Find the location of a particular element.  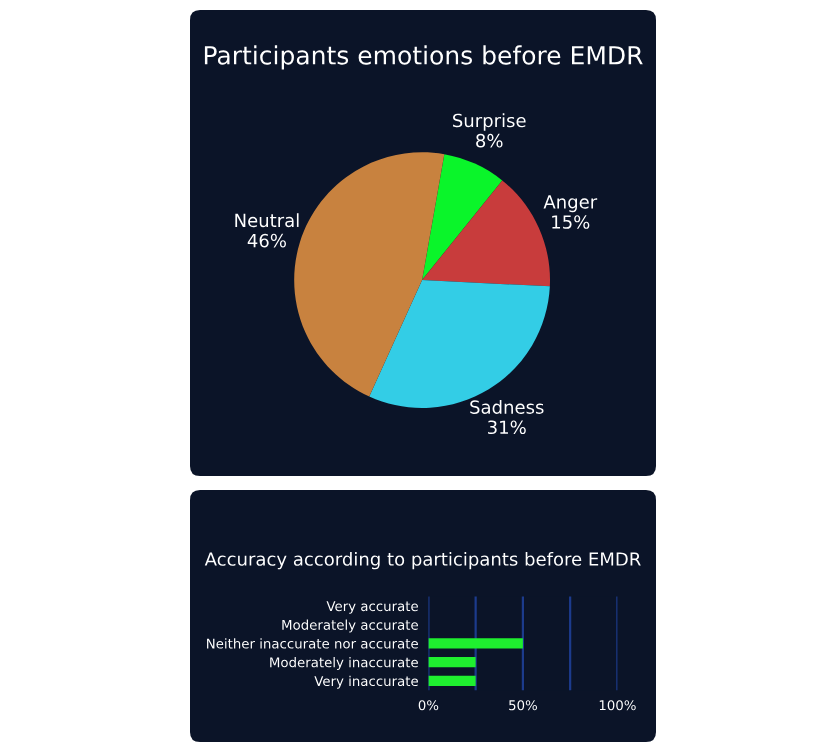

slice-label: Neutral is located at coordinates (267, 220).